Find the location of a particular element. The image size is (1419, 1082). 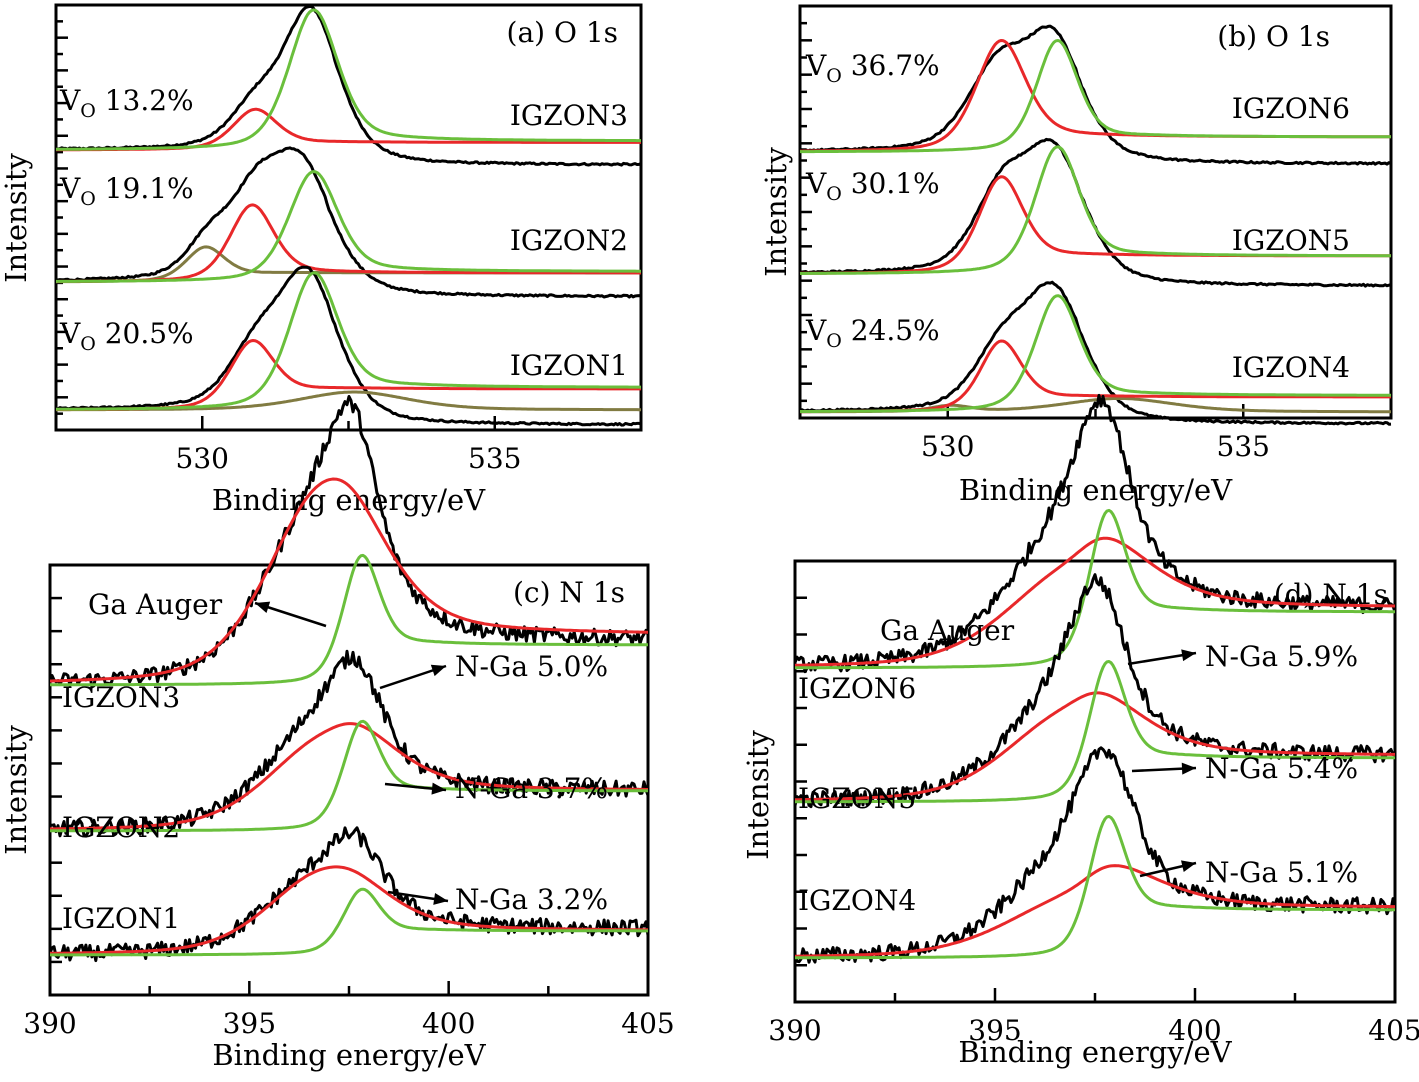

n-ga-percent-label: N-Ga 3.2% is located at coordinates (531, 899).